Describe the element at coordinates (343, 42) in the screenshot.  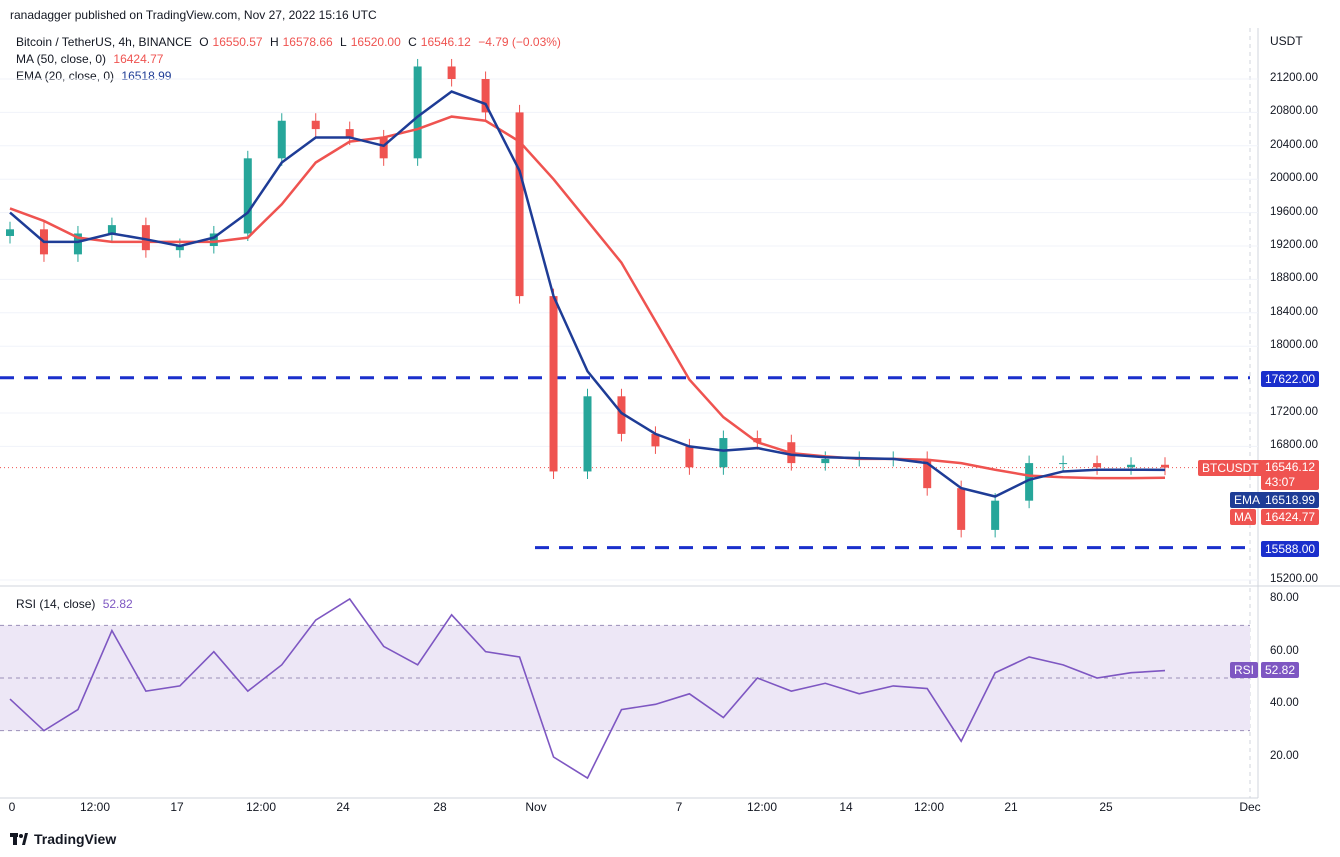
I see `low-label: L` at that location.